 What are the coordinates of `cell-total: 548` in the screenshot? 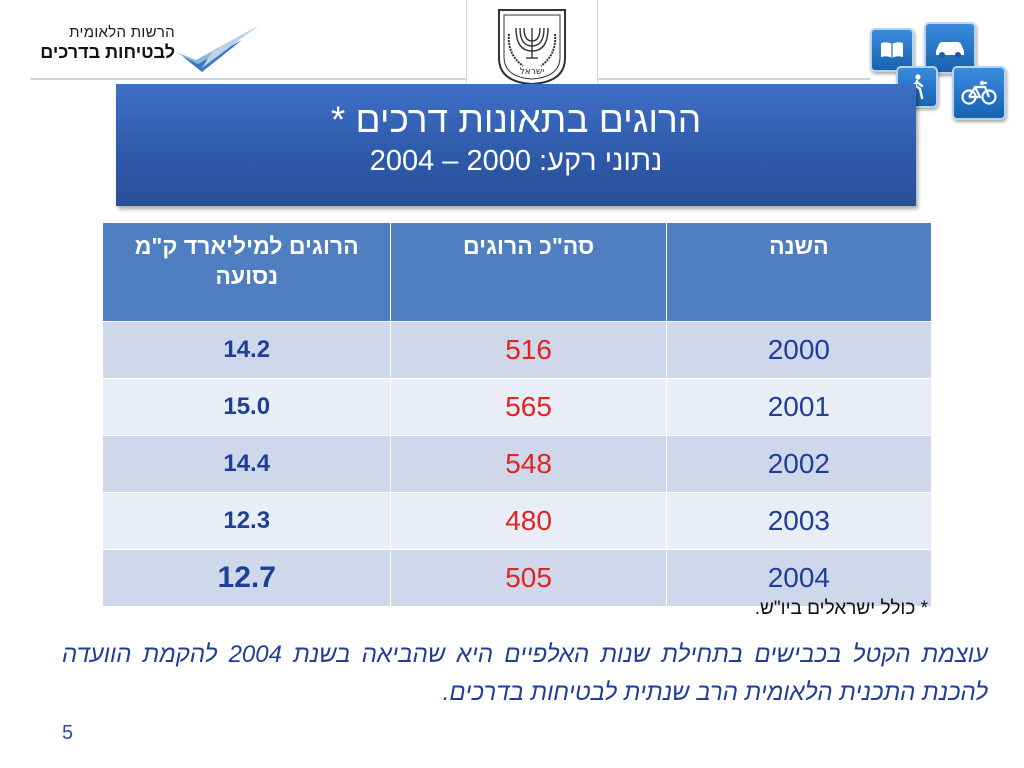 It's located at (528, 464).